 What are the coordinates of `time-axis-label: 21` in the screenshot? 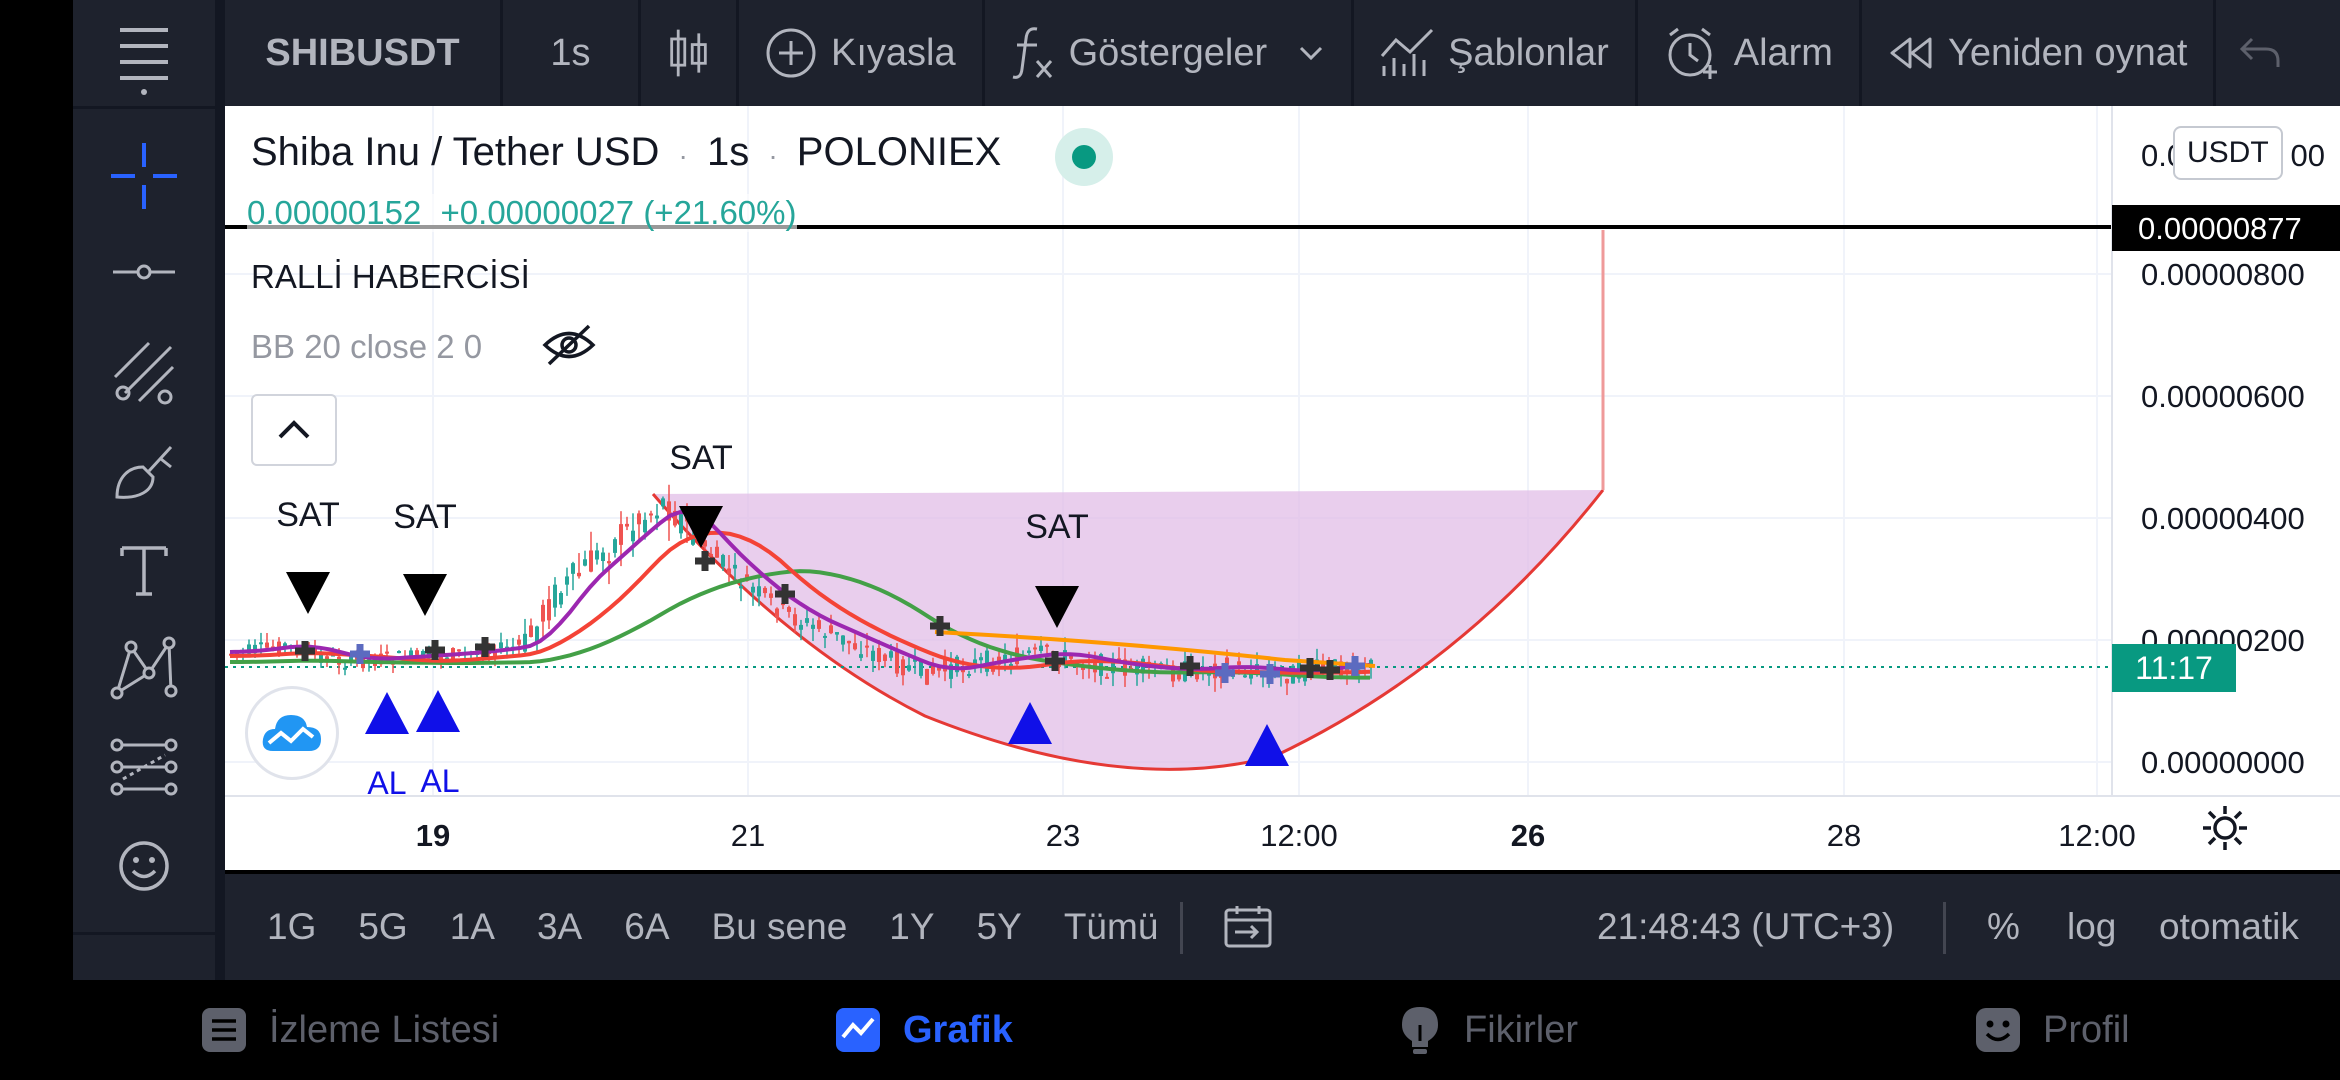 It's located at (748, 835).